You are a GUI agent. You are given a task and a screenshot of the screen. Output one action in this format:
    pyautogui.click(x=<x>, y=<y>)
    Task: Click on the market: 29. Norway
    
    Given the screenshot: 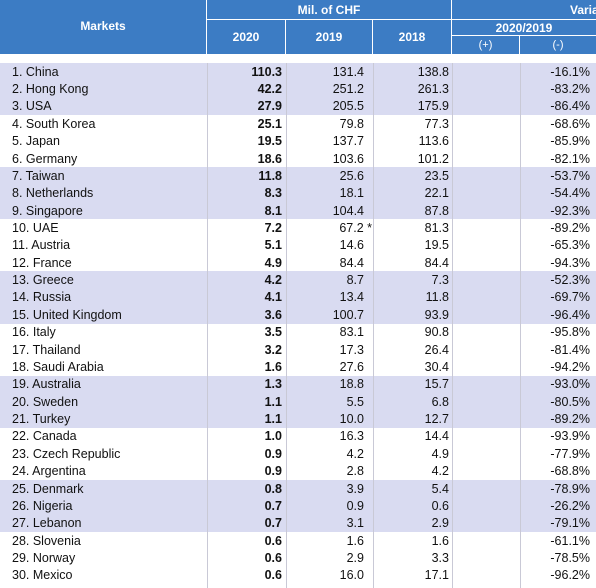 What is the action you would take?
    pyautogui.click(x=44, y=558)
    